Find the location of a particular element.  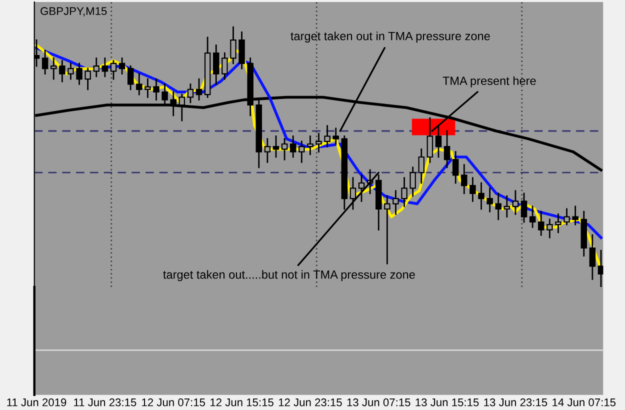

x-tick-label: 12 Jun 15:15 is located at coordinates (242, 402).